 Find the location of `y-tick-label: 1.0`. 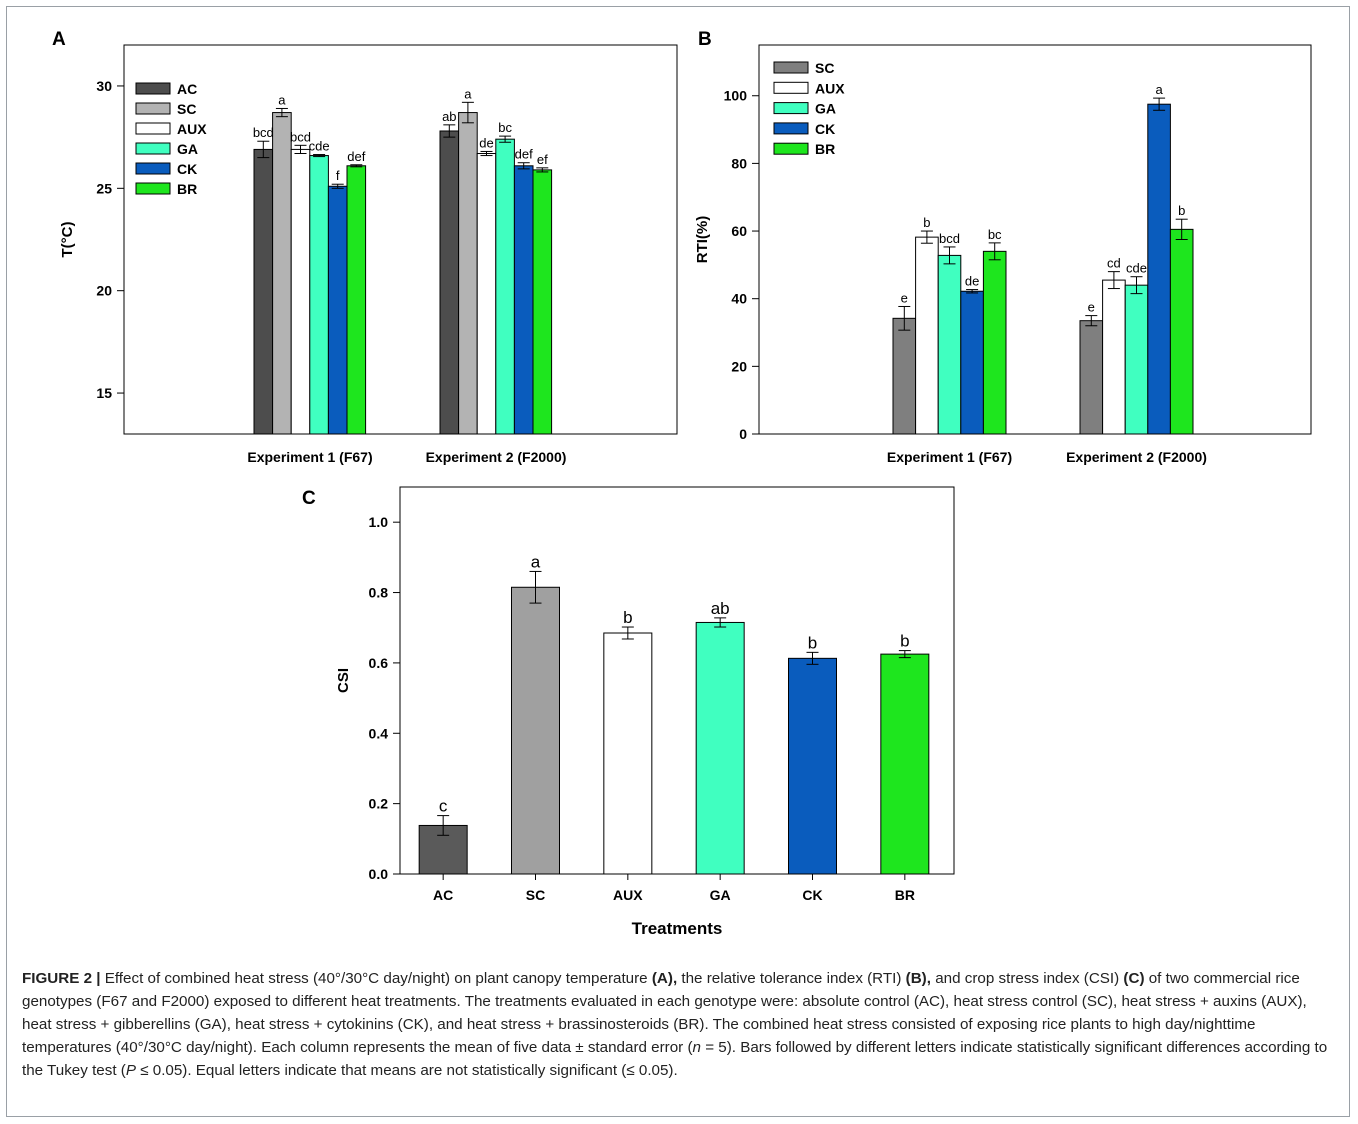

y-tick-label: 1.0 is located at coordinates (379, 522).